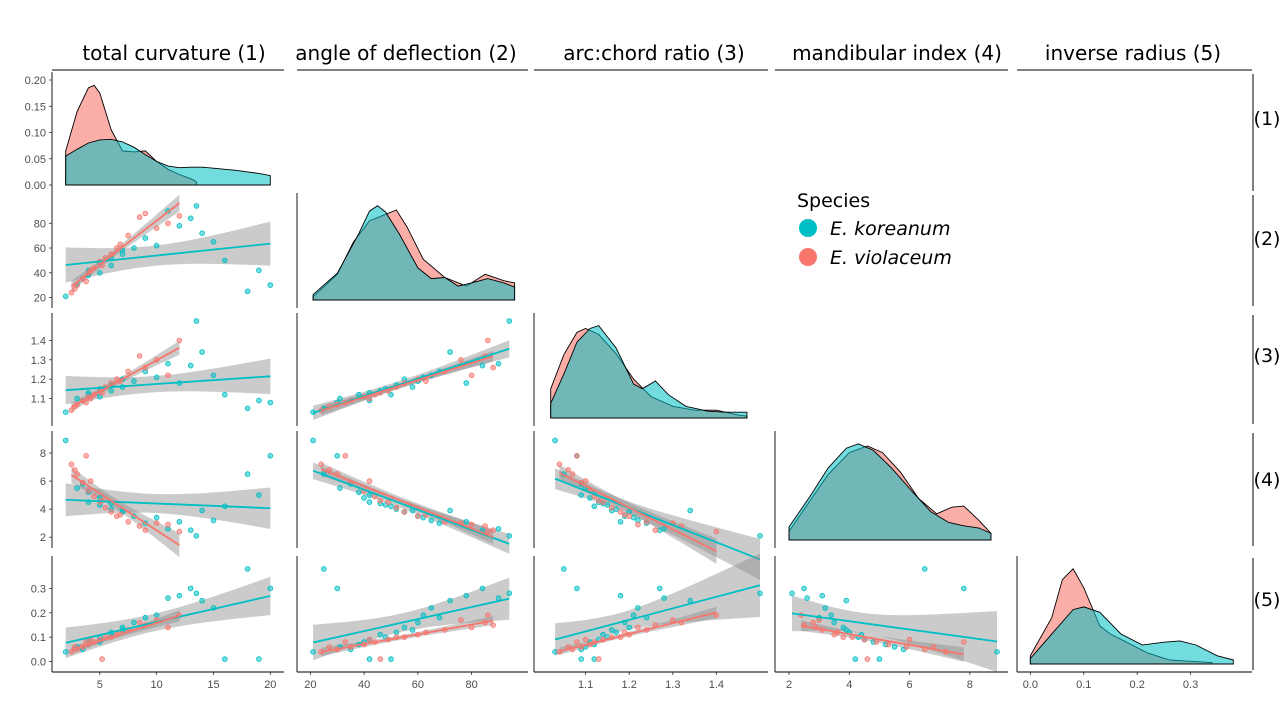 This screenshot has width=1280, height=720. Describe the element at coordinates (40, 299) in the screenshot. I see `y-tick-label: 20` at that location.